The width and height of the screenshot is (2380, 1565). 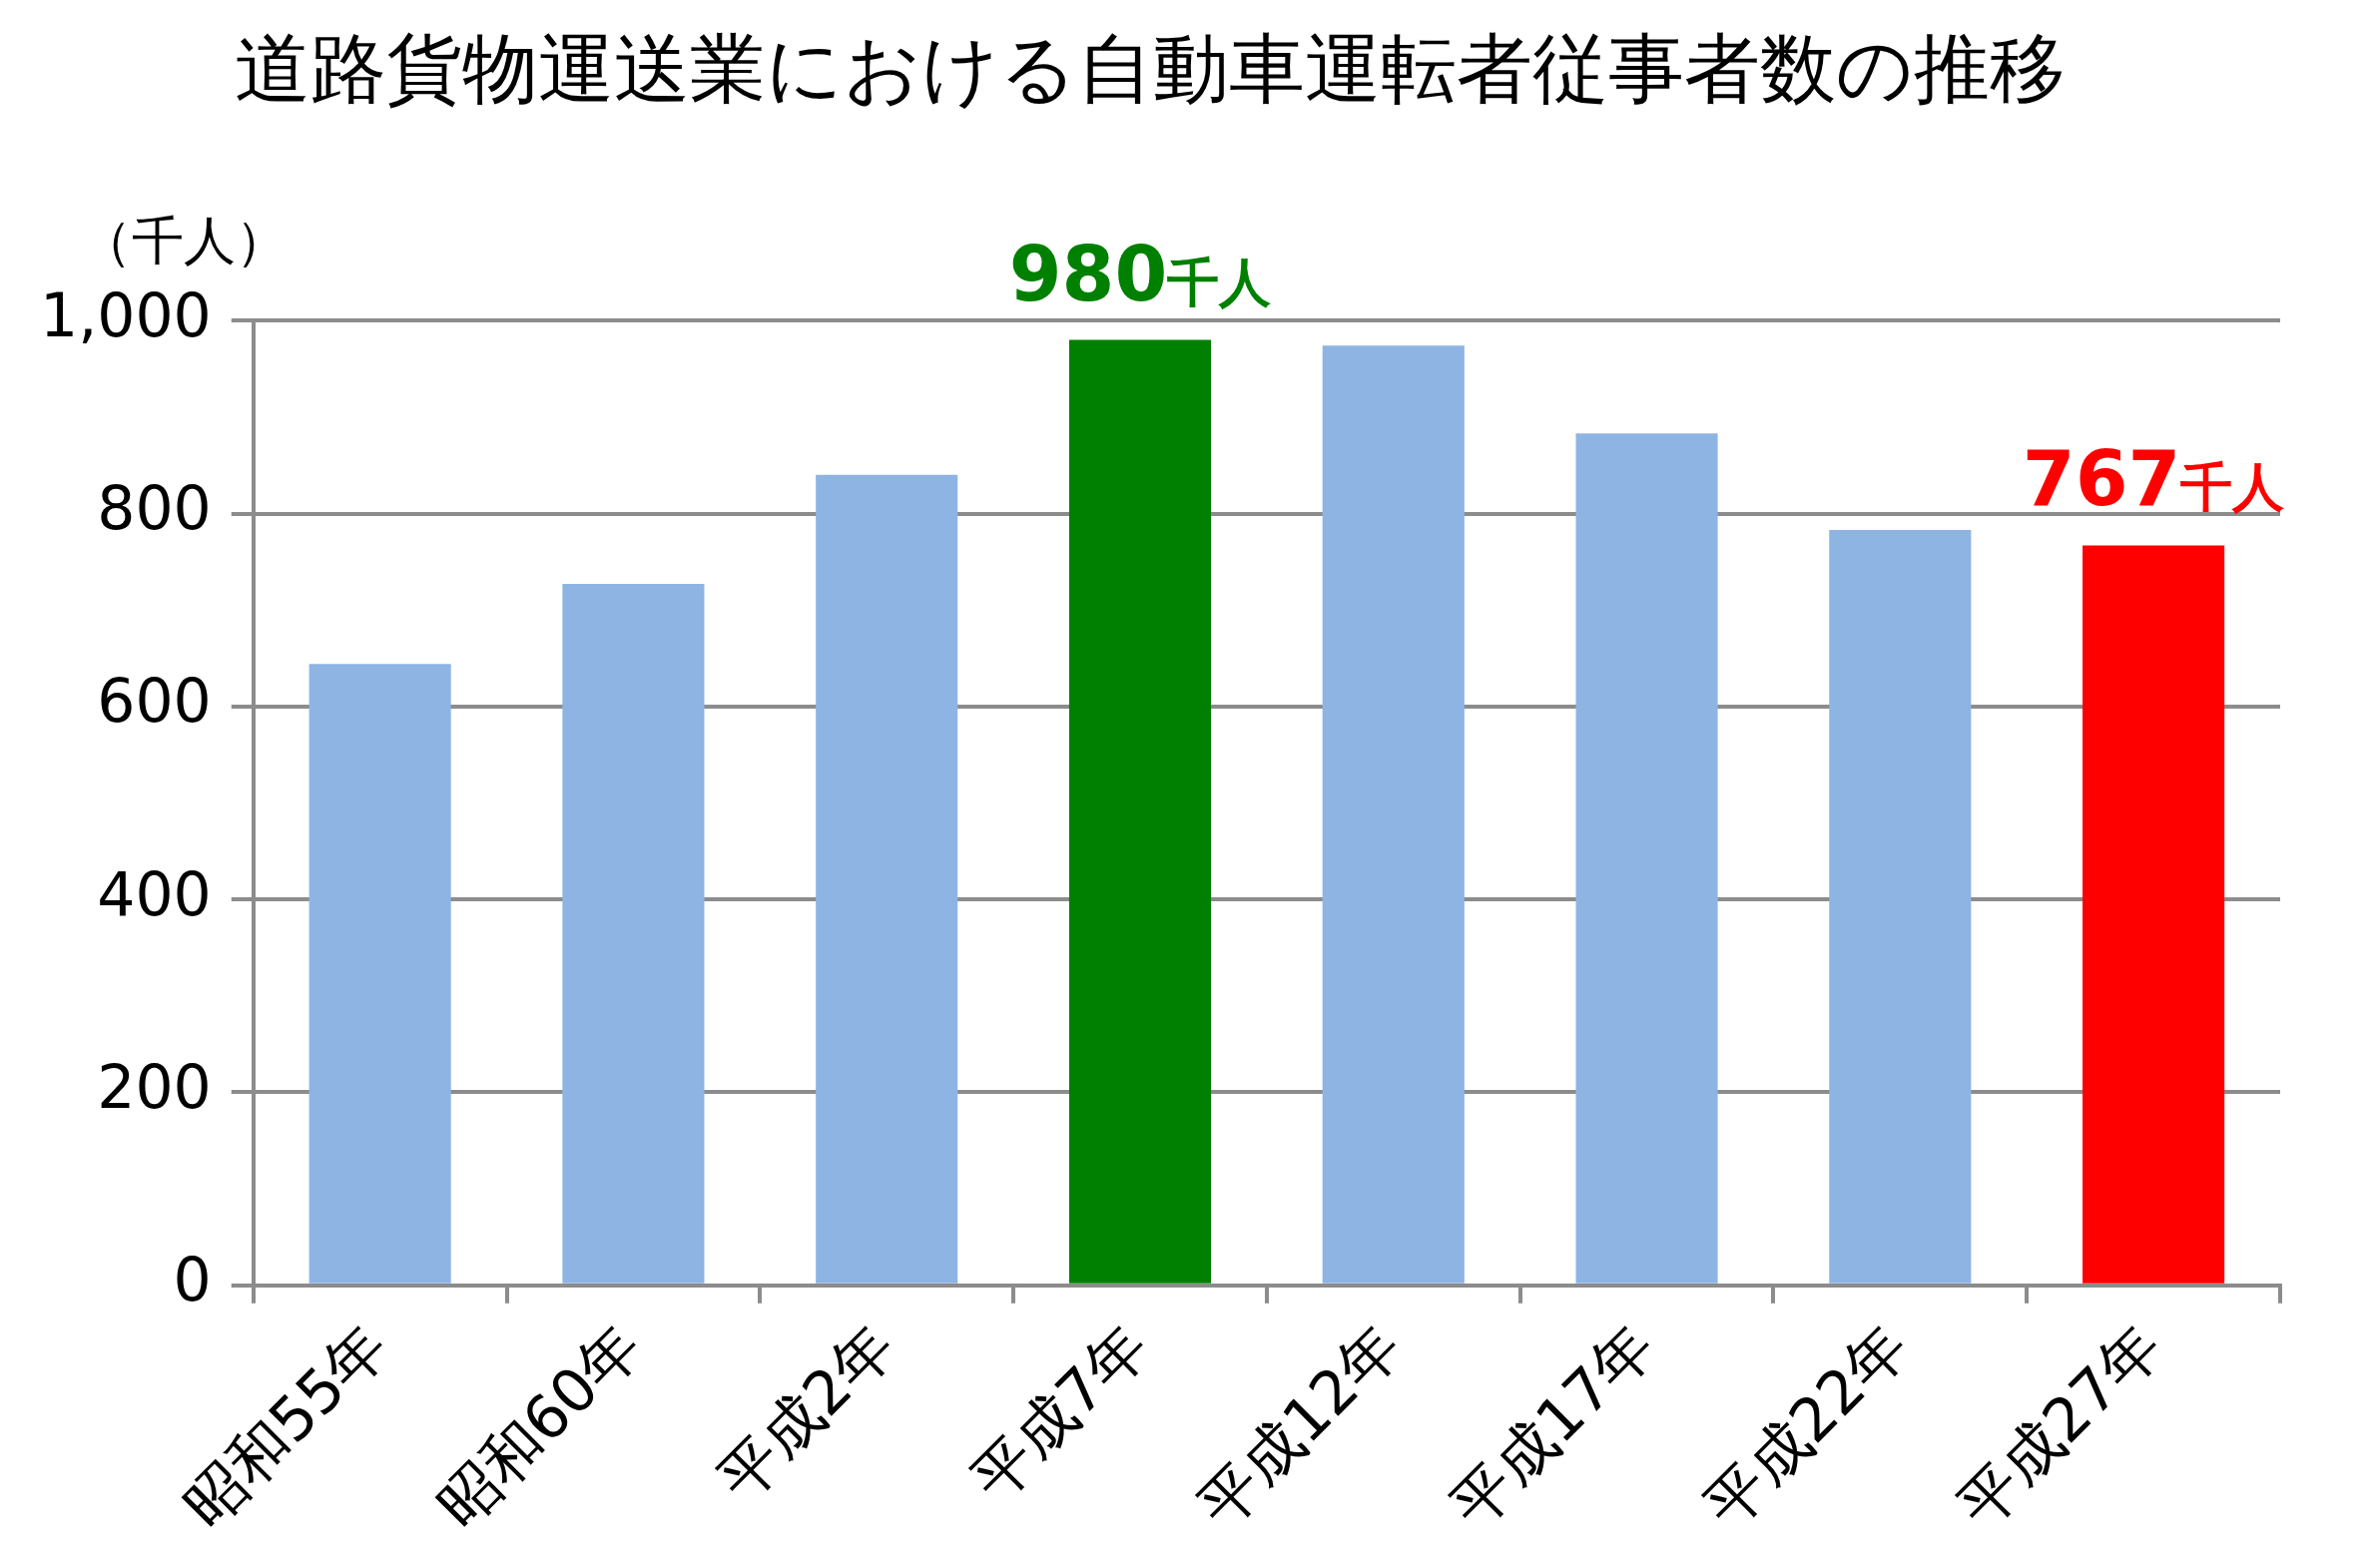 I want to click on data-label: 980千人, so click(x=1140, y=273).